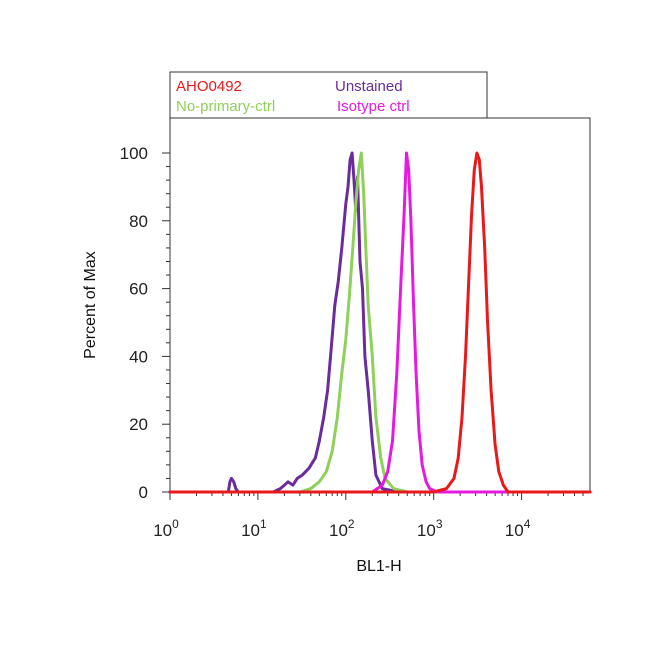  Describe the element at coordinates (90, 305) in the screenshot. I see `y-axis-title: Percent of Max` at that location.